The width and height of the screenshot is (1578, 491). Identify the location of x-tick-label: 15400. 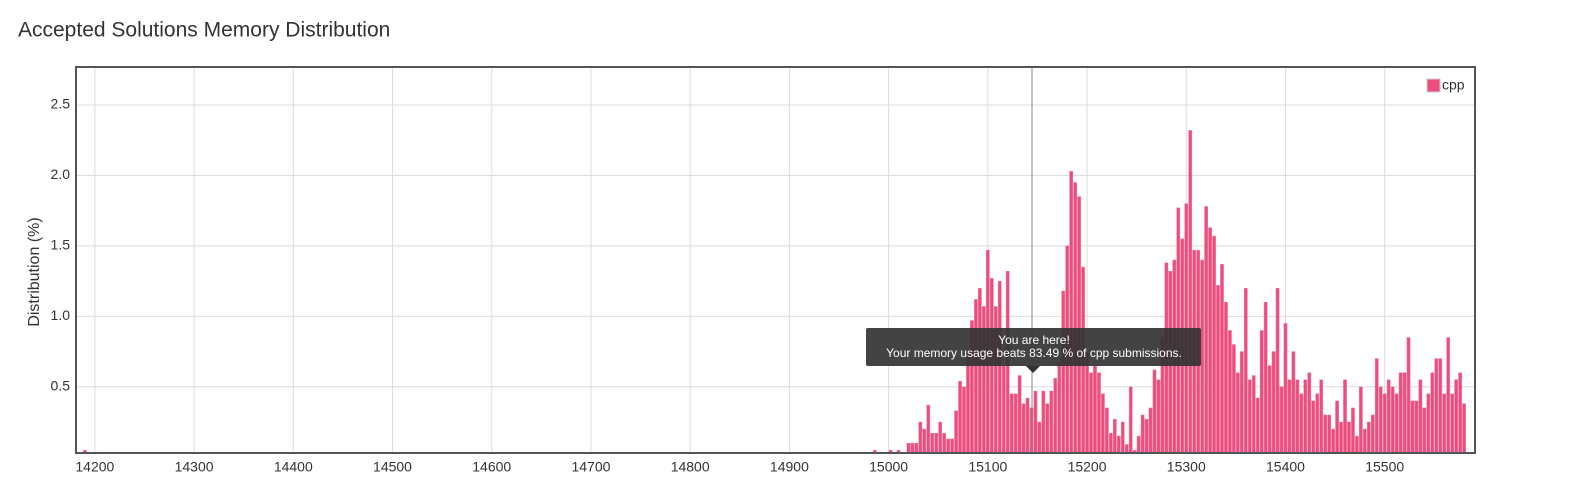
(1285, 467).